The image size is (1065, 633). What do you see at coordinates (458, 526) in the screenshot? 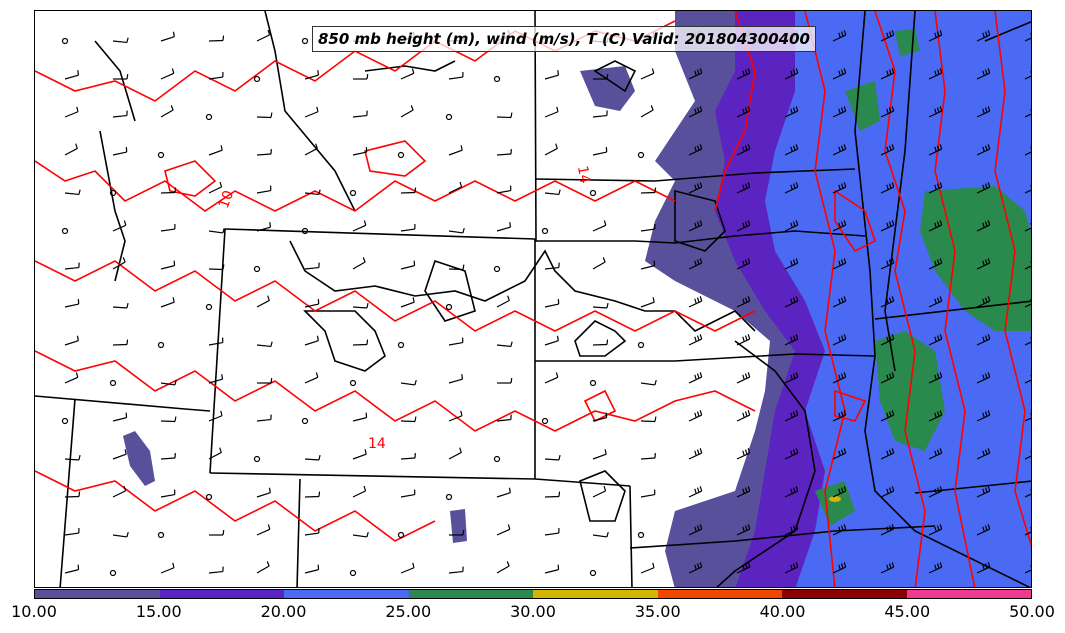
I see `wind-band-10-15-west-c` at bounding box center [458, 526].